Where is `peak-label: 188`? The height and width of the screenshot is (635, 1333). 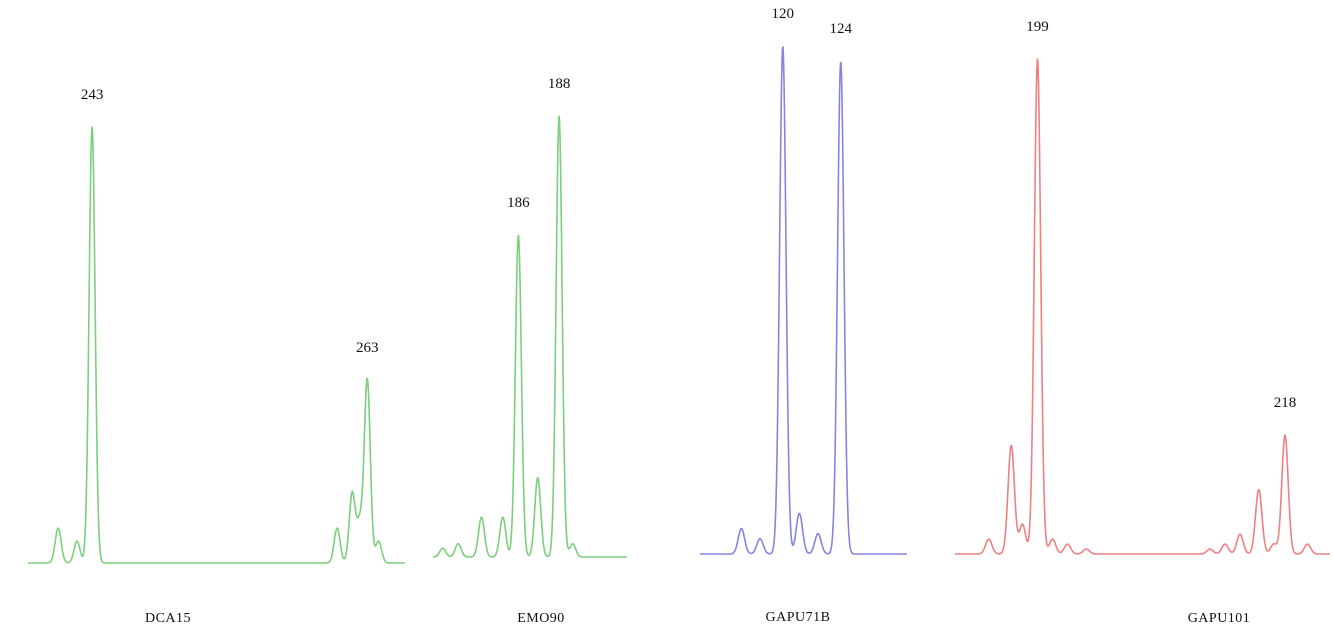
peak-label: 188 is located at coordinates (559, 84).